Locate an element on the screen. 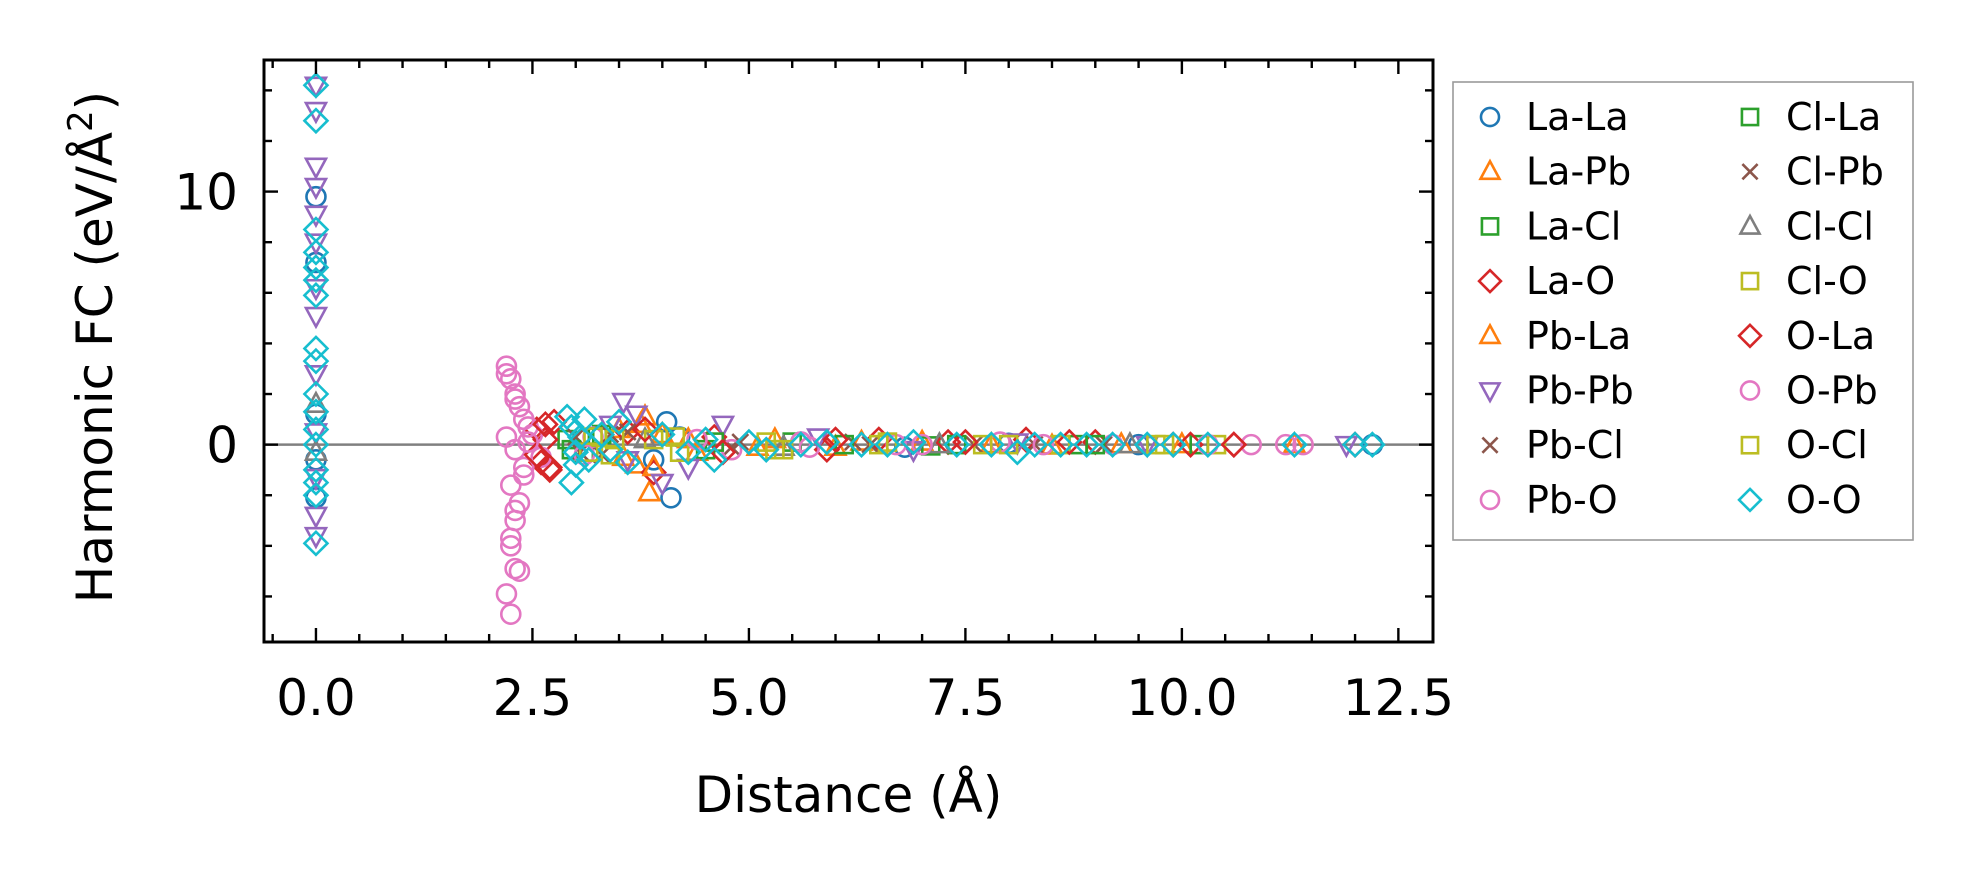  y-axis-label-main: Harmonic FC (eV/Å is located at coordinates (95, 367).